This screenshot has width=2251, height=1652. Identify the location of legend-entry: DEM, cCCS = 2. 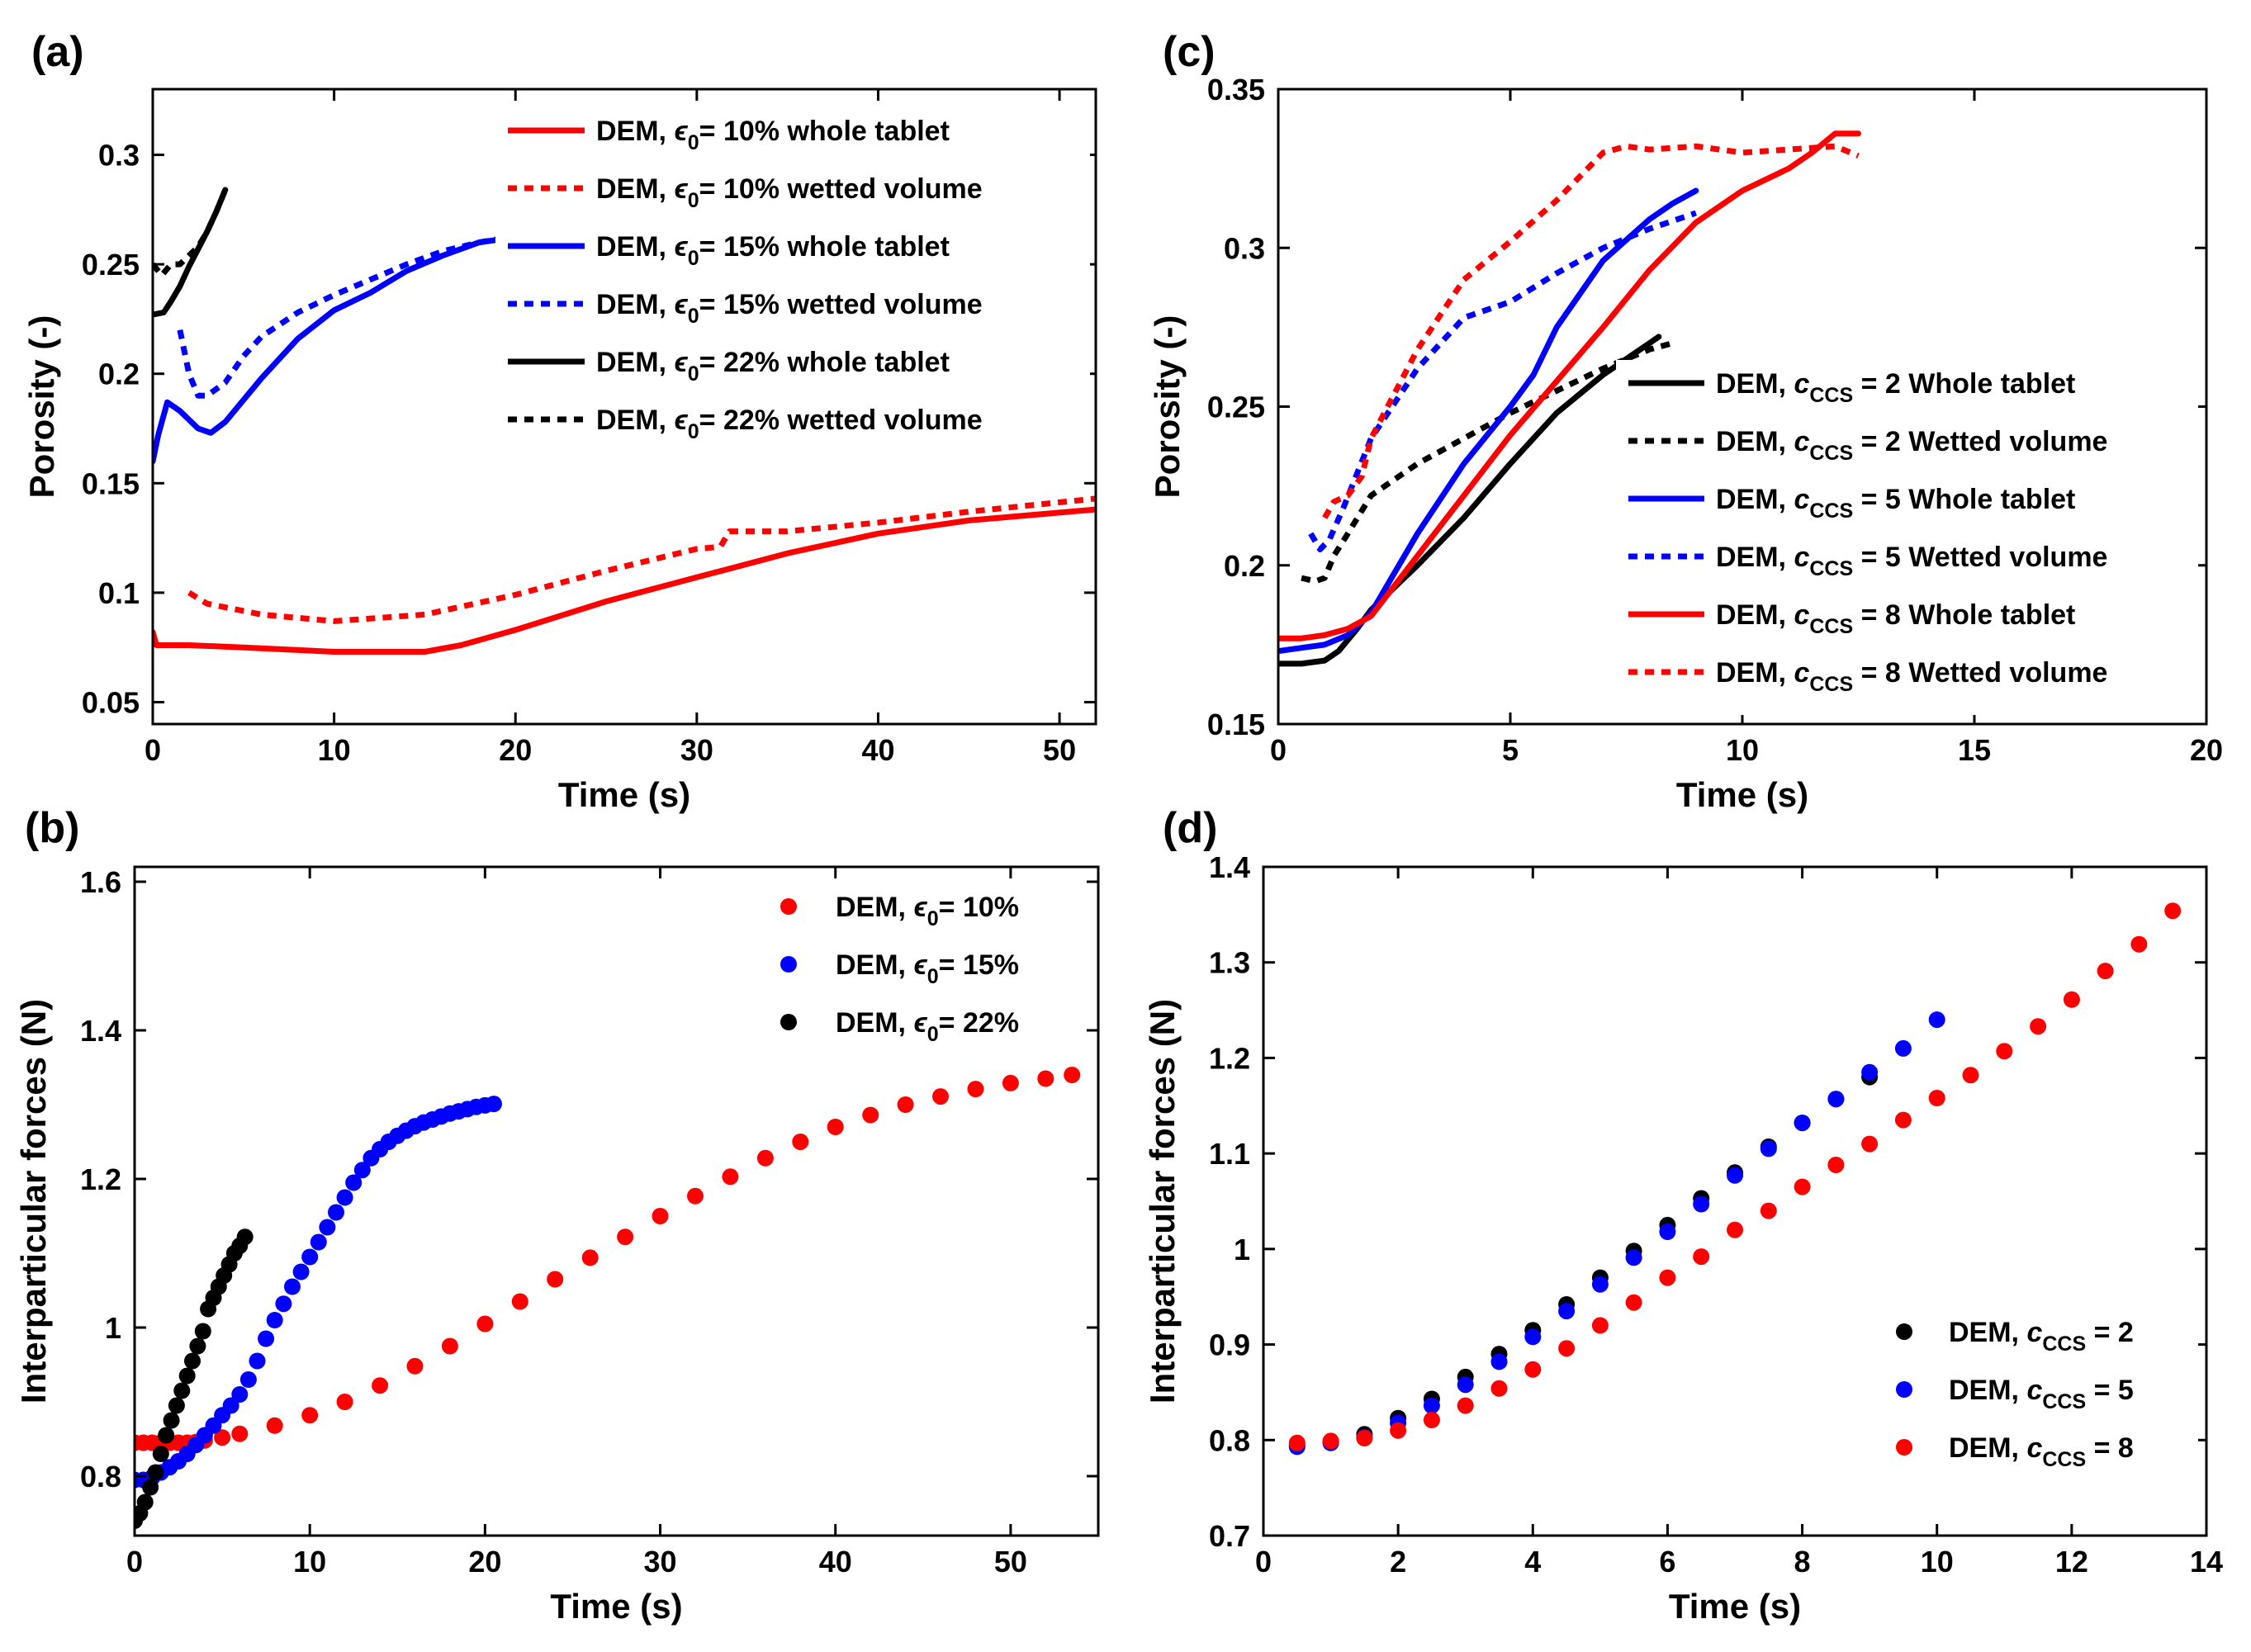
(2041, 1337).